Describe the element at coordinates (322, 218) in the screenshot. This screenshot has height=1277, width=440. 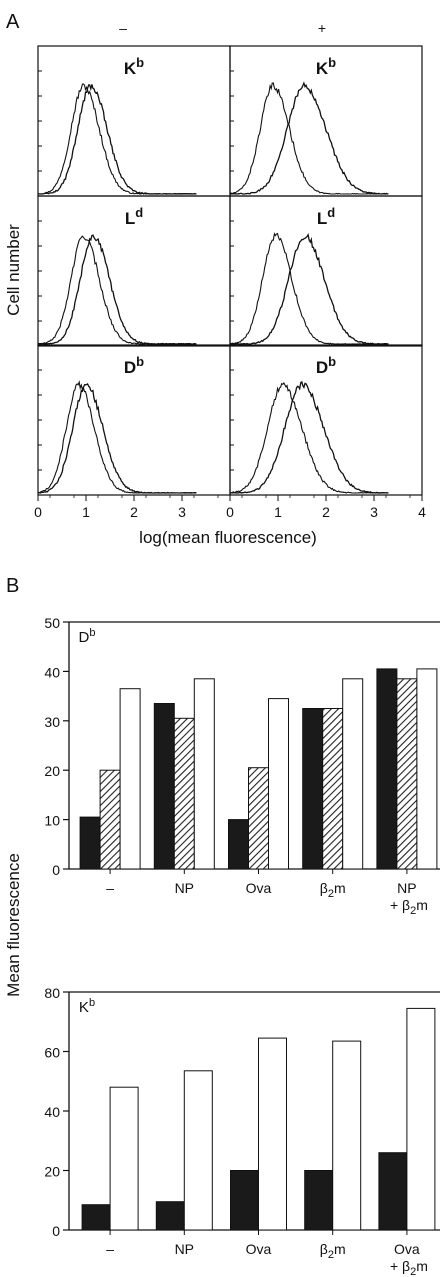
I see `histogram-label-base: L` at that location.